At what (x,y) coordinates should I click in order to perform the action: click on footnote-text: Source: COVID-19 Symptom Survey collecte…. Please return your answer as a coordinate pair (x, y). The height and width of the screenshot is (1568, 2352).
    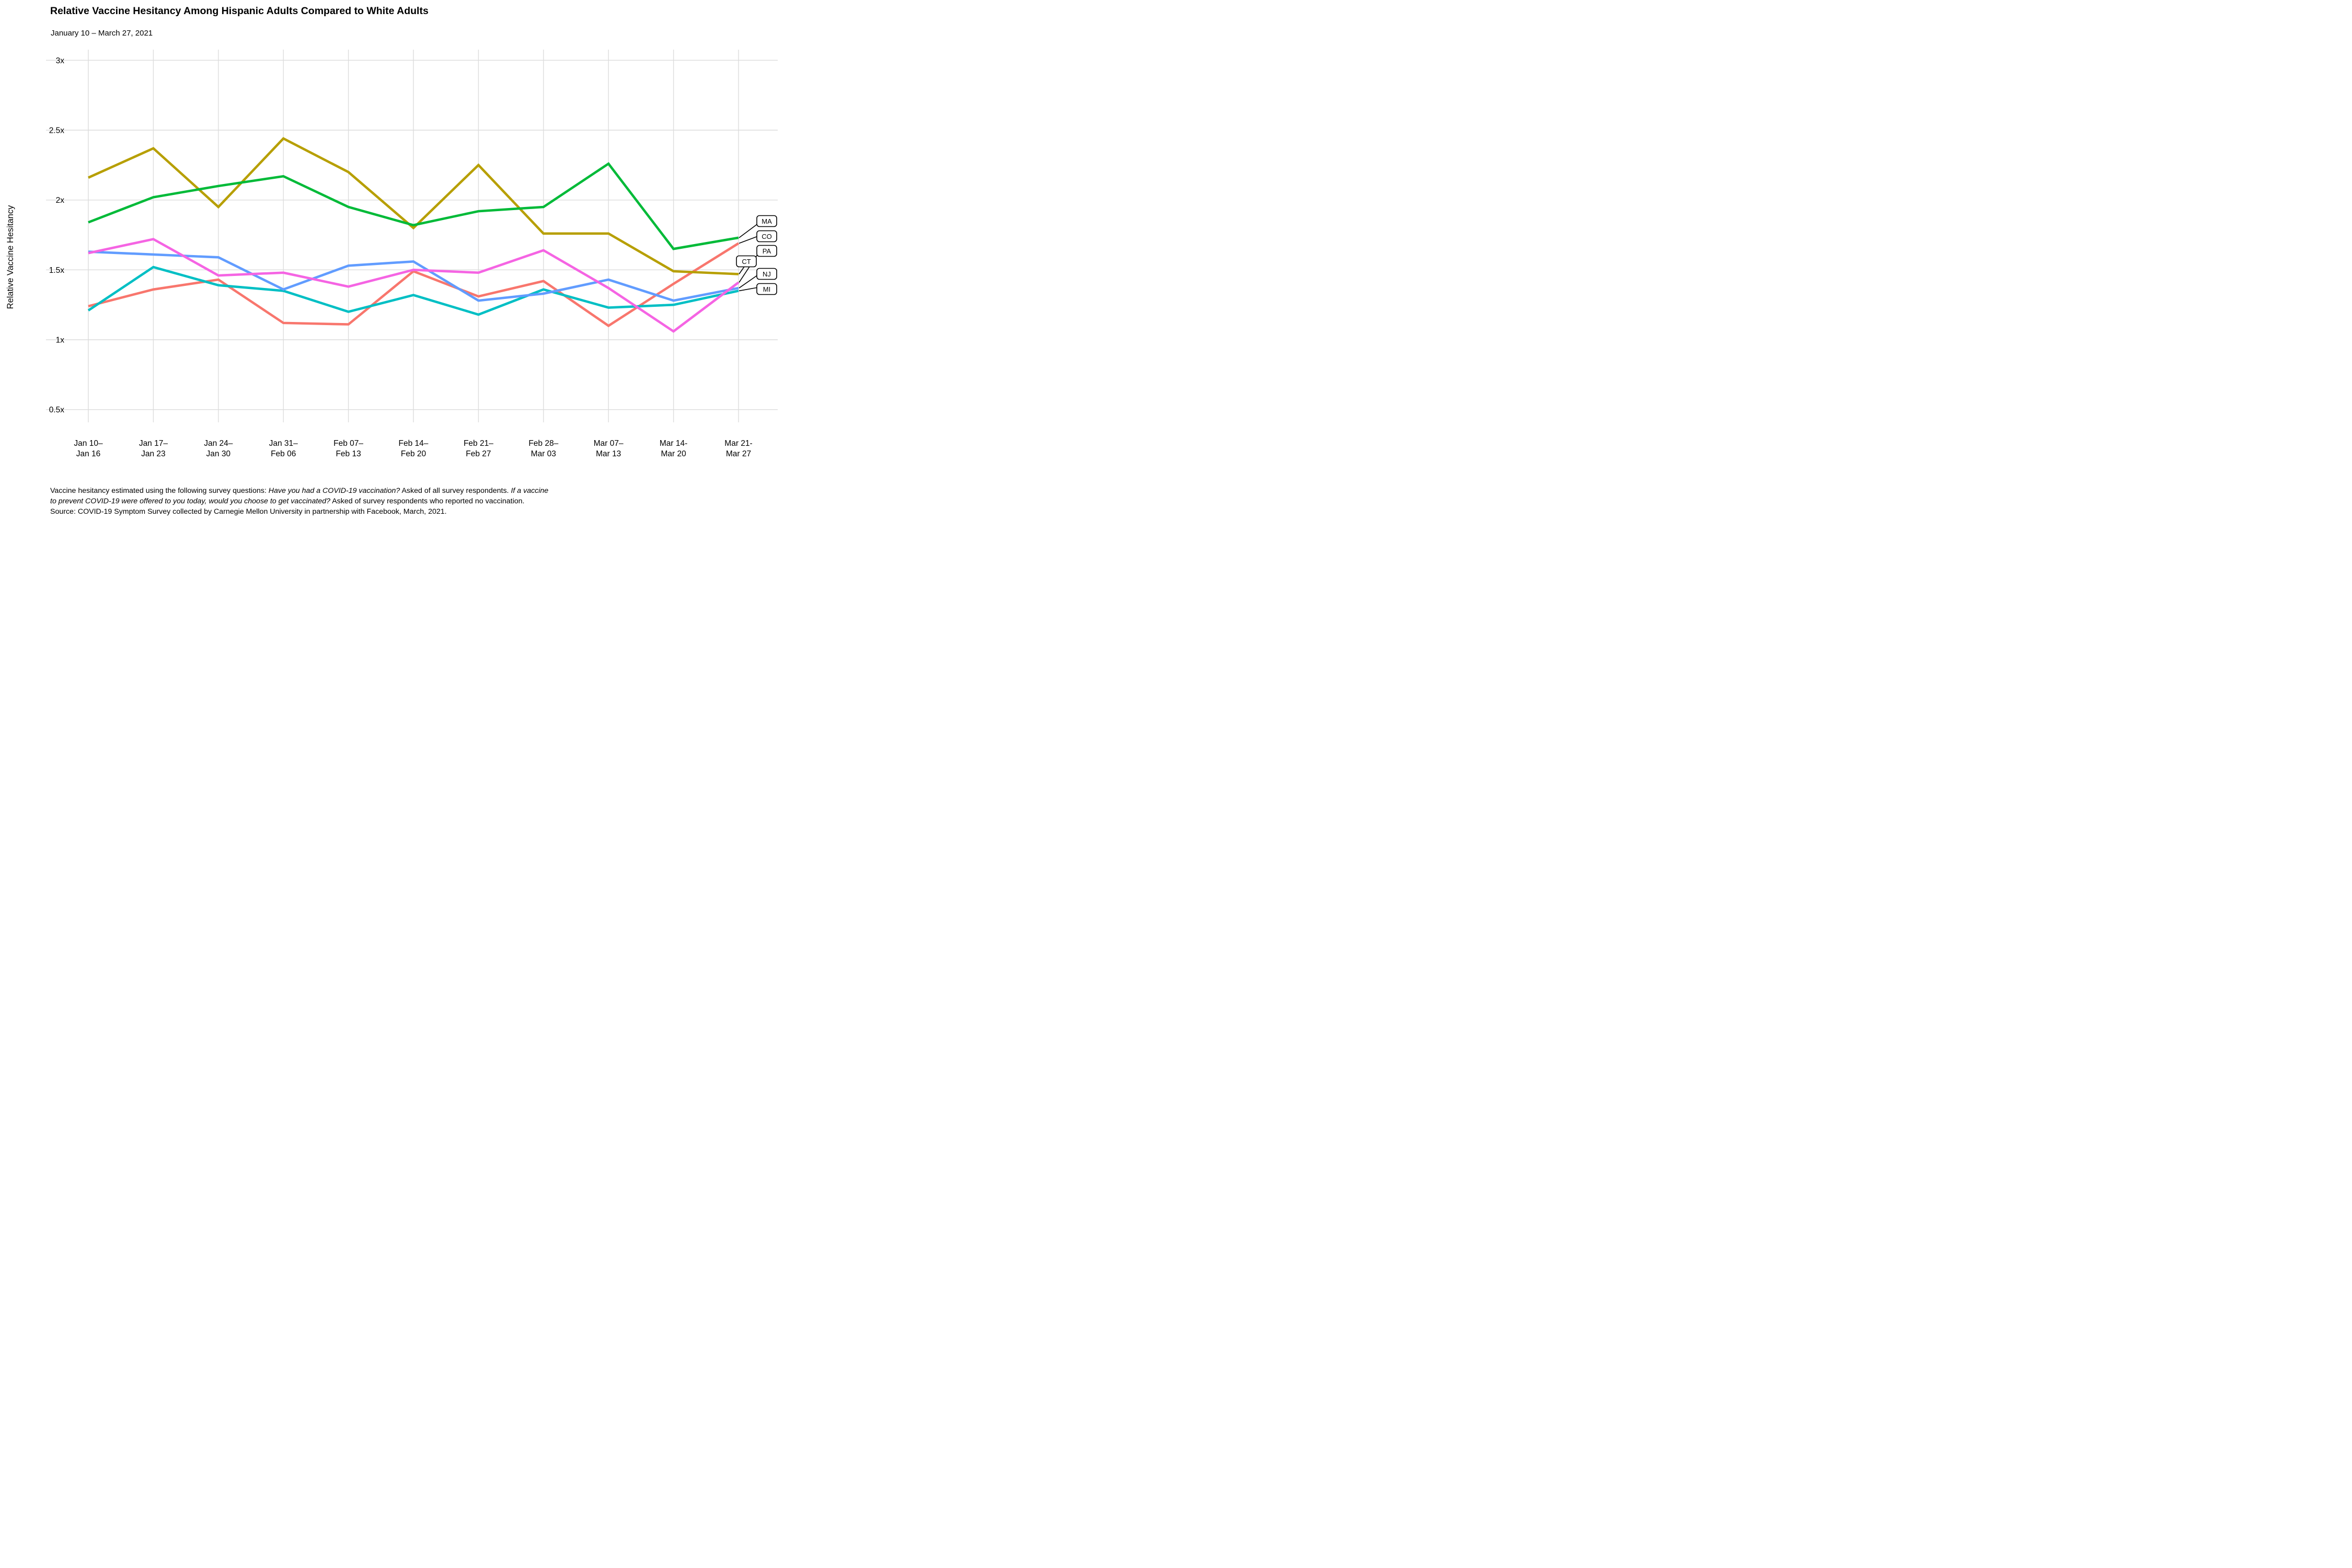
    Looking at the image, I should click on (248, 512).